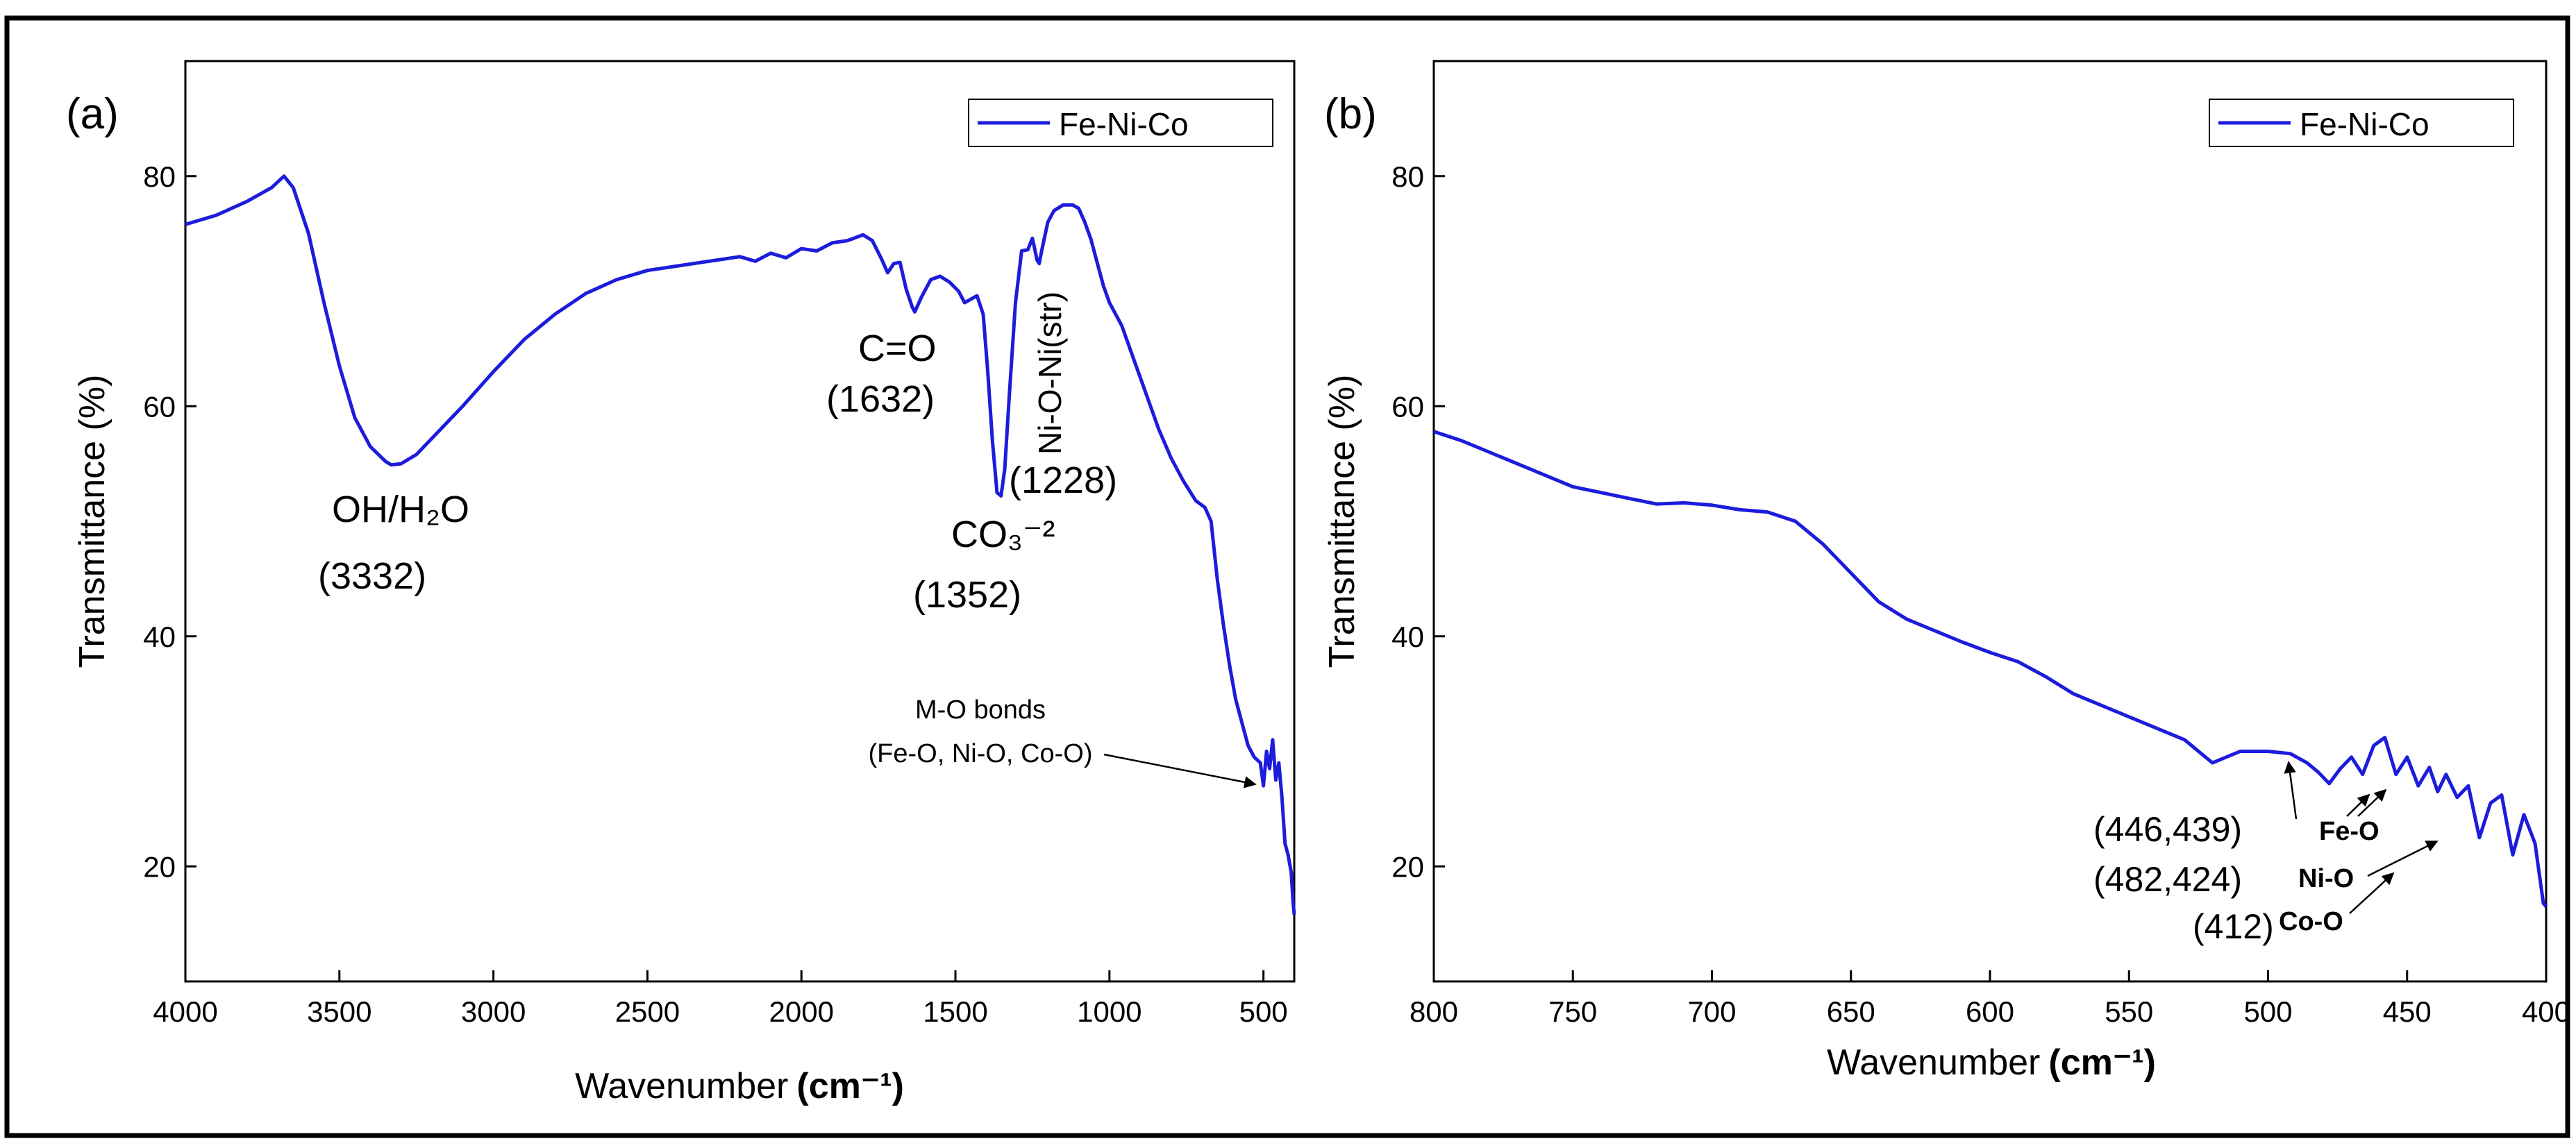 This screenshot has height=1148, width=2576. Describe the element at coordinates (720, 999) in the screenshot. I see `panel-a-x-axis: 4000 3500 3000 2500 2000 1500 1000 500` at that location.